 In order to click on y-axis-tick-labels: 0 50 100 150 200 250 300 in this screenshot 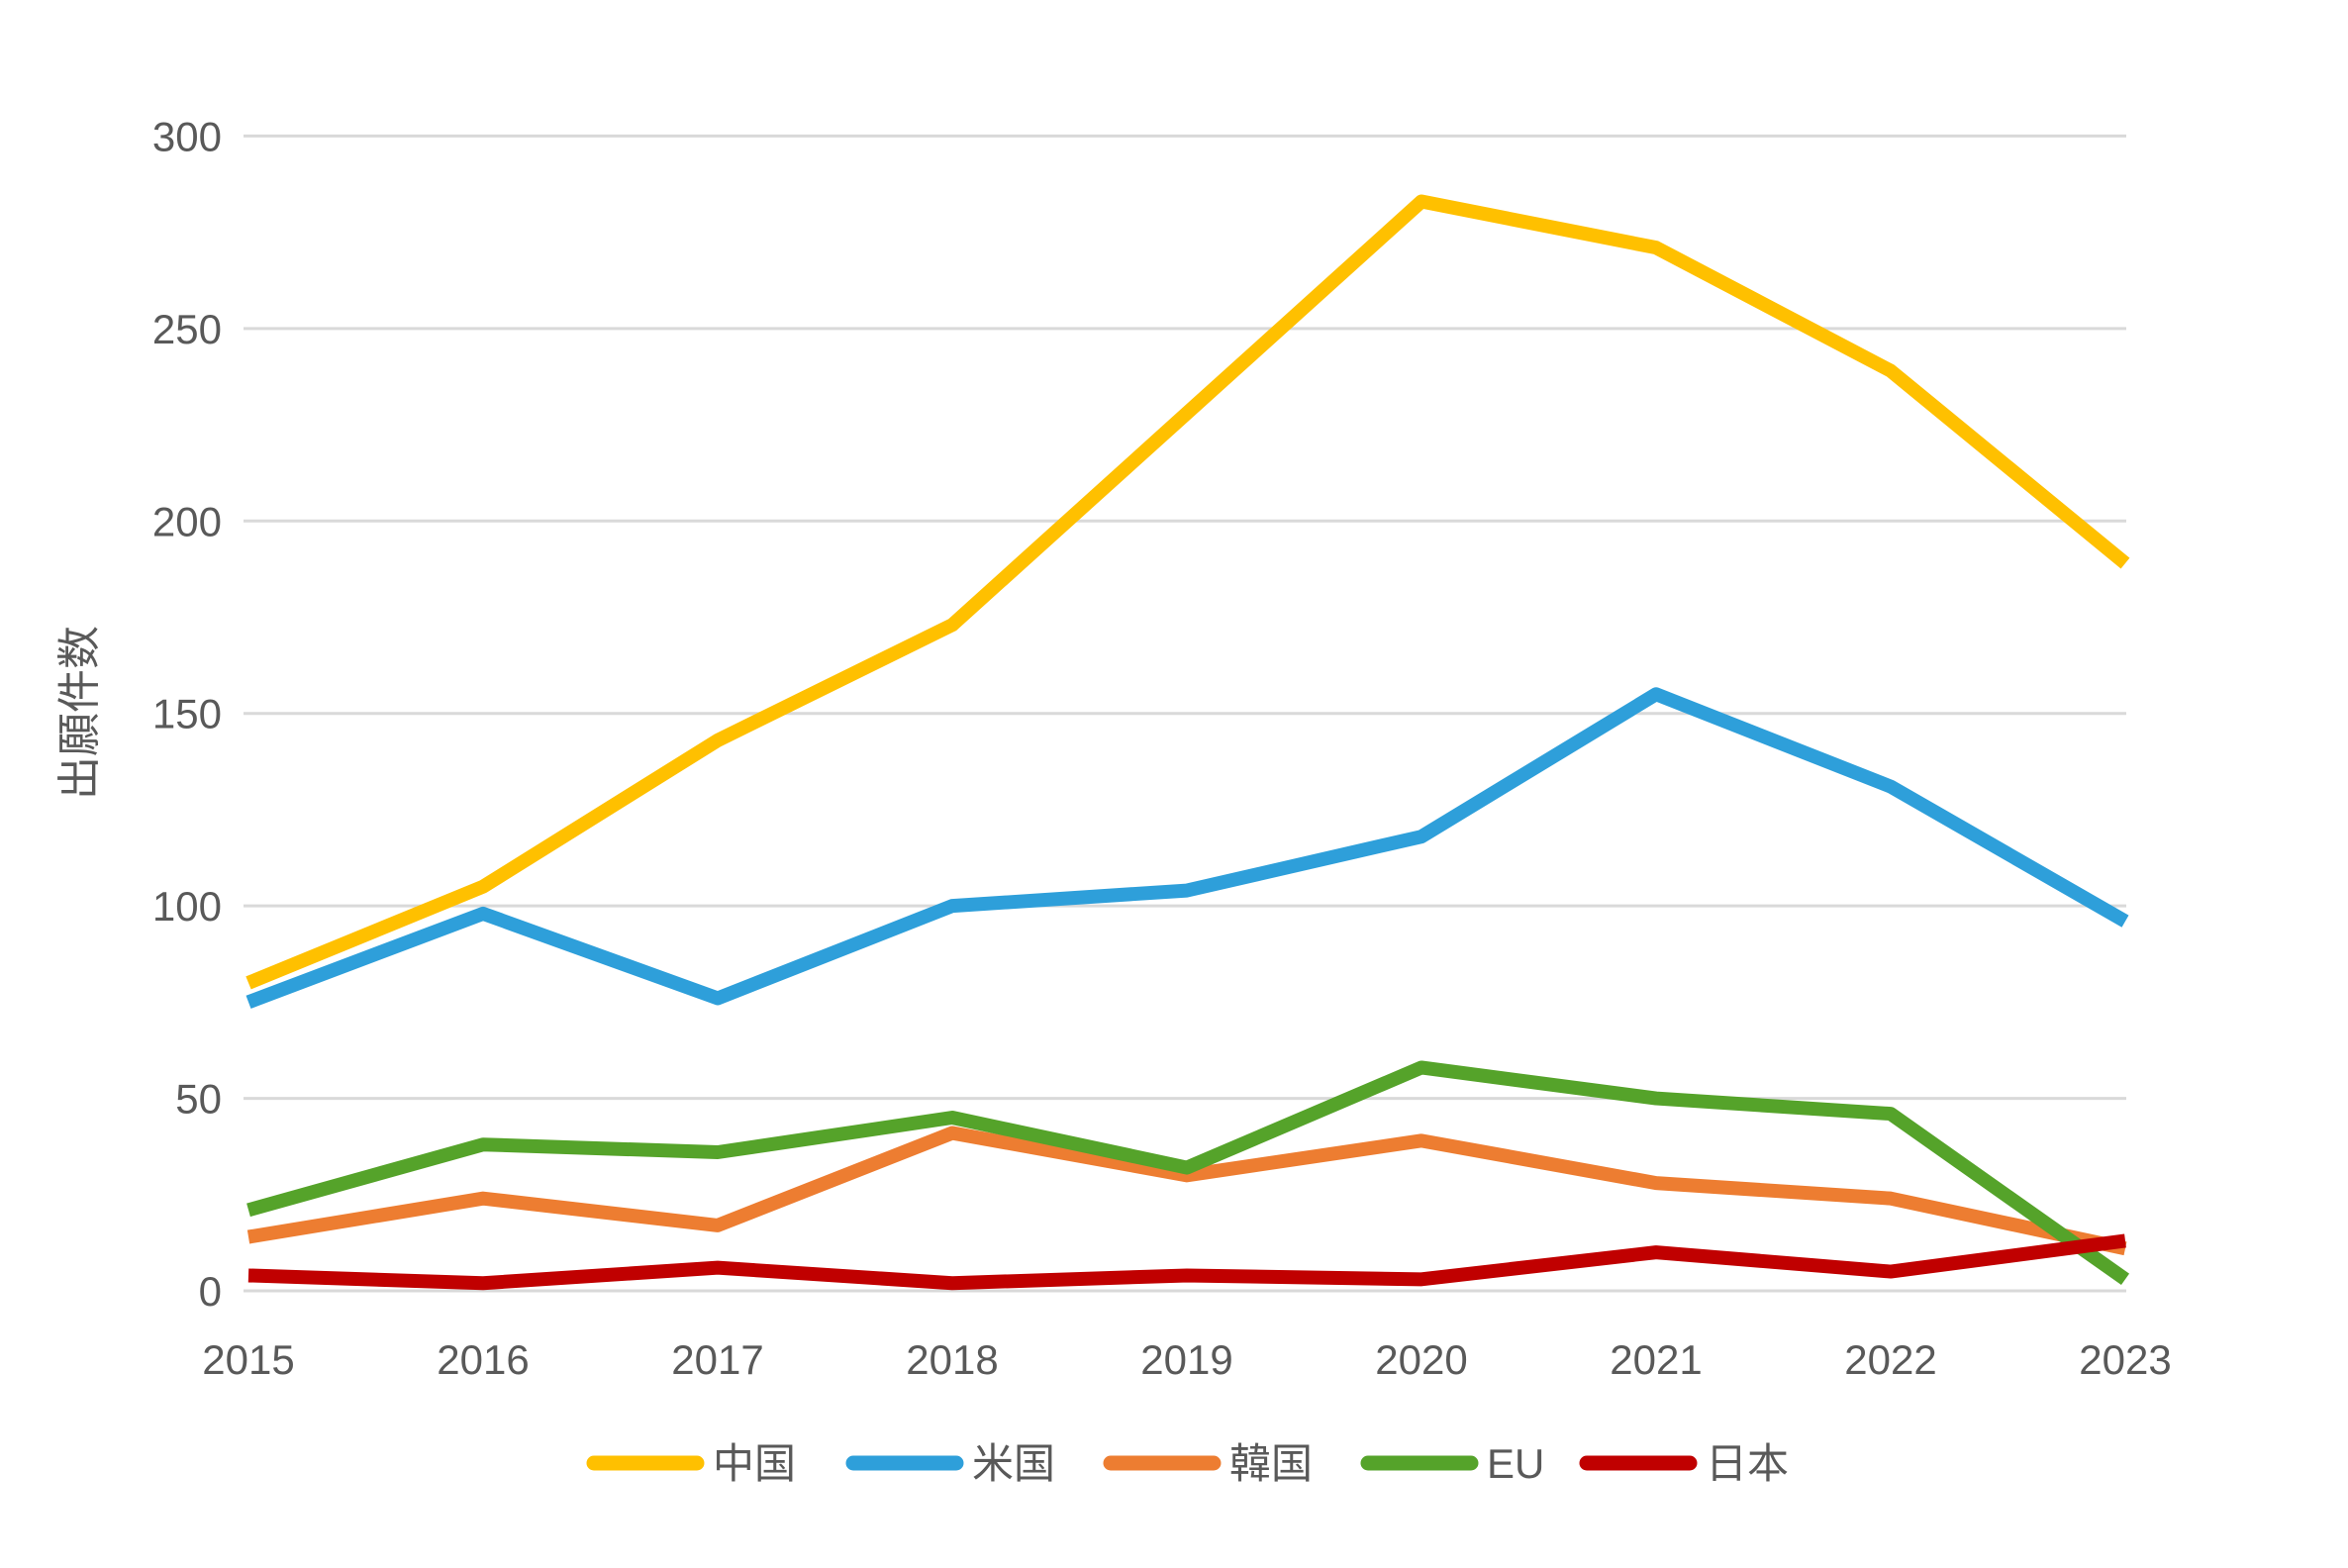, I will do `click(187, 714)`.